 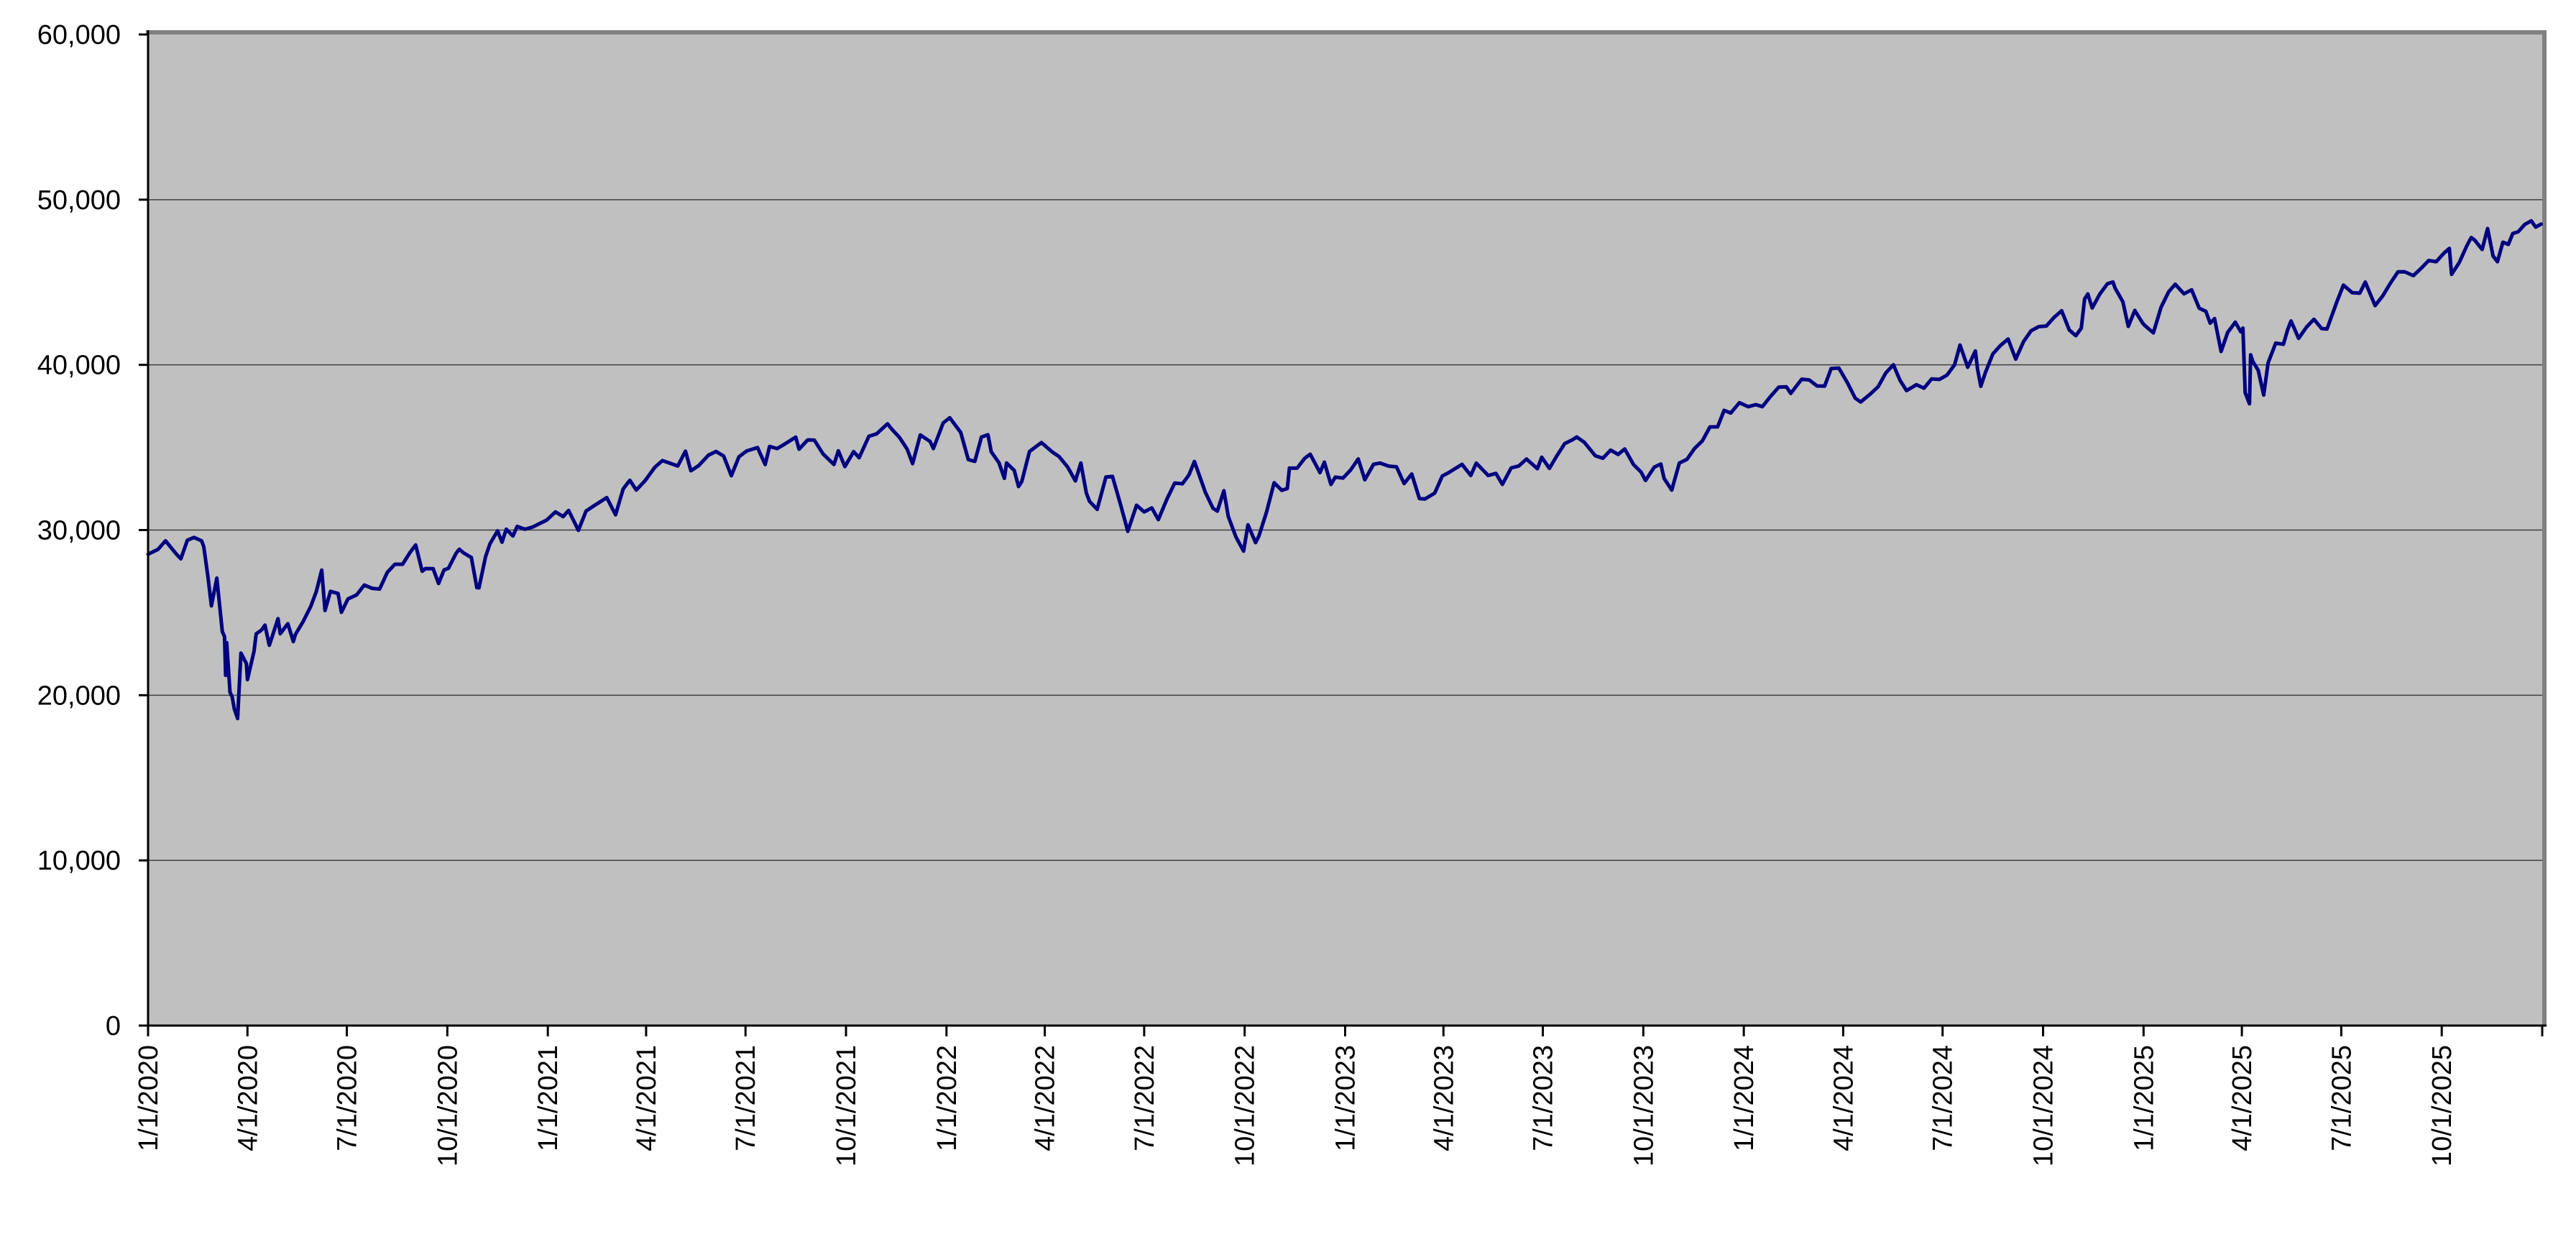 What do you see at coordinates (79, 861) in the screenshot?
I see `y-axis-label: 10,000` at bounding box center [79, 861].